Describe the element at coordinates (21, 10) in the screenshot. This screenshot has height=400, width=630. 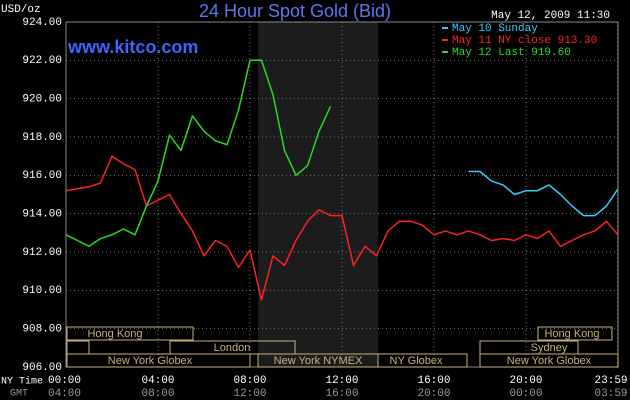
I see `y-axis-label: USD/oz` at that location.